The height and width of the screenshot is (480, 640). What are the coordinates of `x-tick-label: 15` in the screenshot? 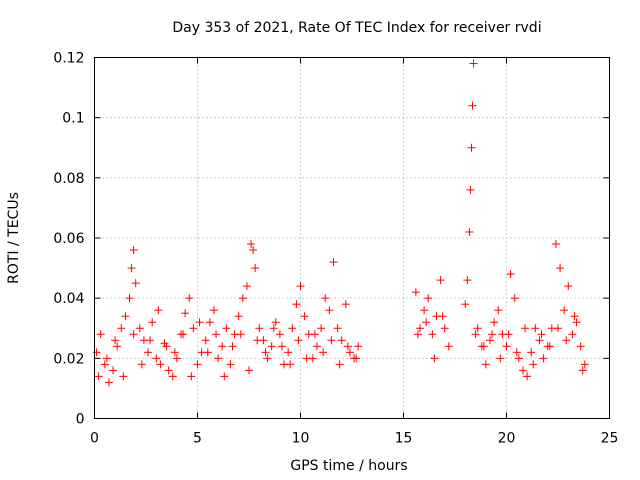 It's located at (404, 439).